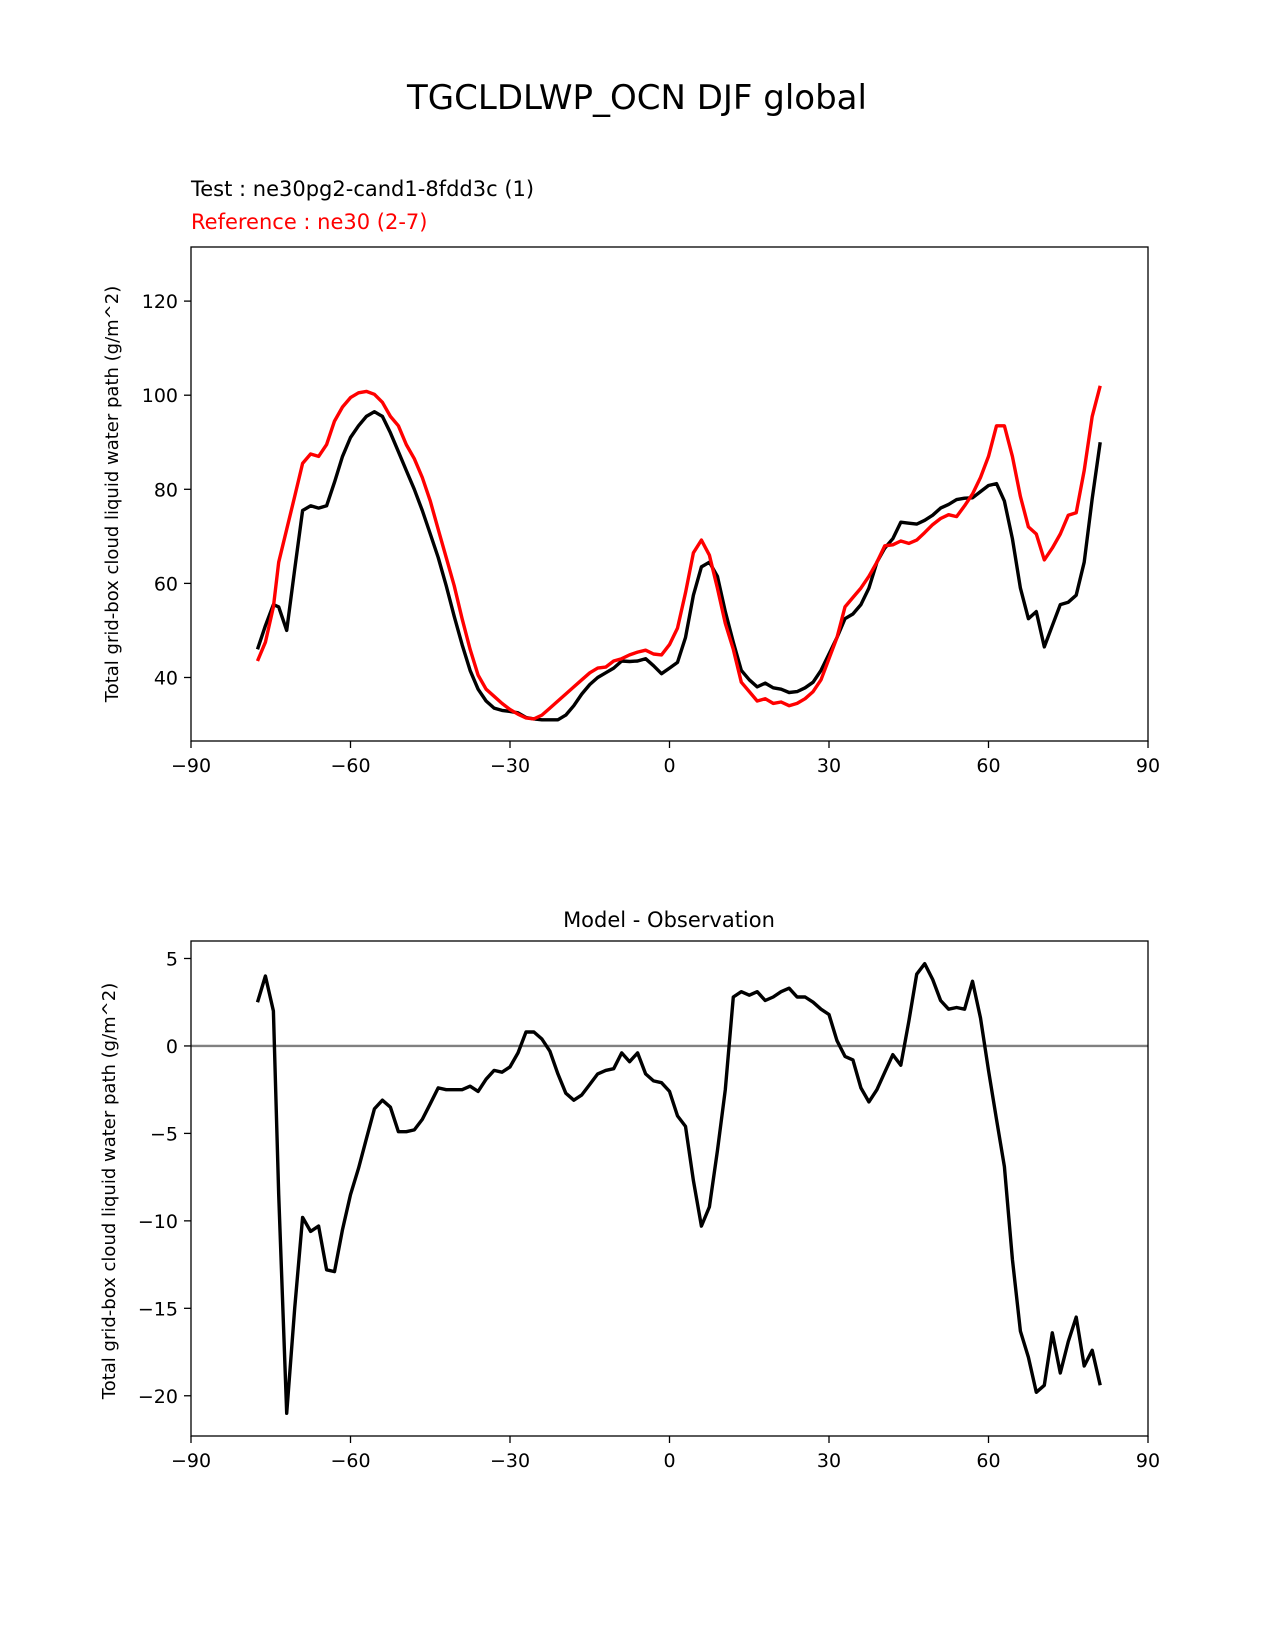 The height and width of the screenshot is (1650, 1275). What do you see at coordinates (988, 1461) in the screenshot?
I see `bottom-xtick-label: 60` at bounding box center [988, 1461].